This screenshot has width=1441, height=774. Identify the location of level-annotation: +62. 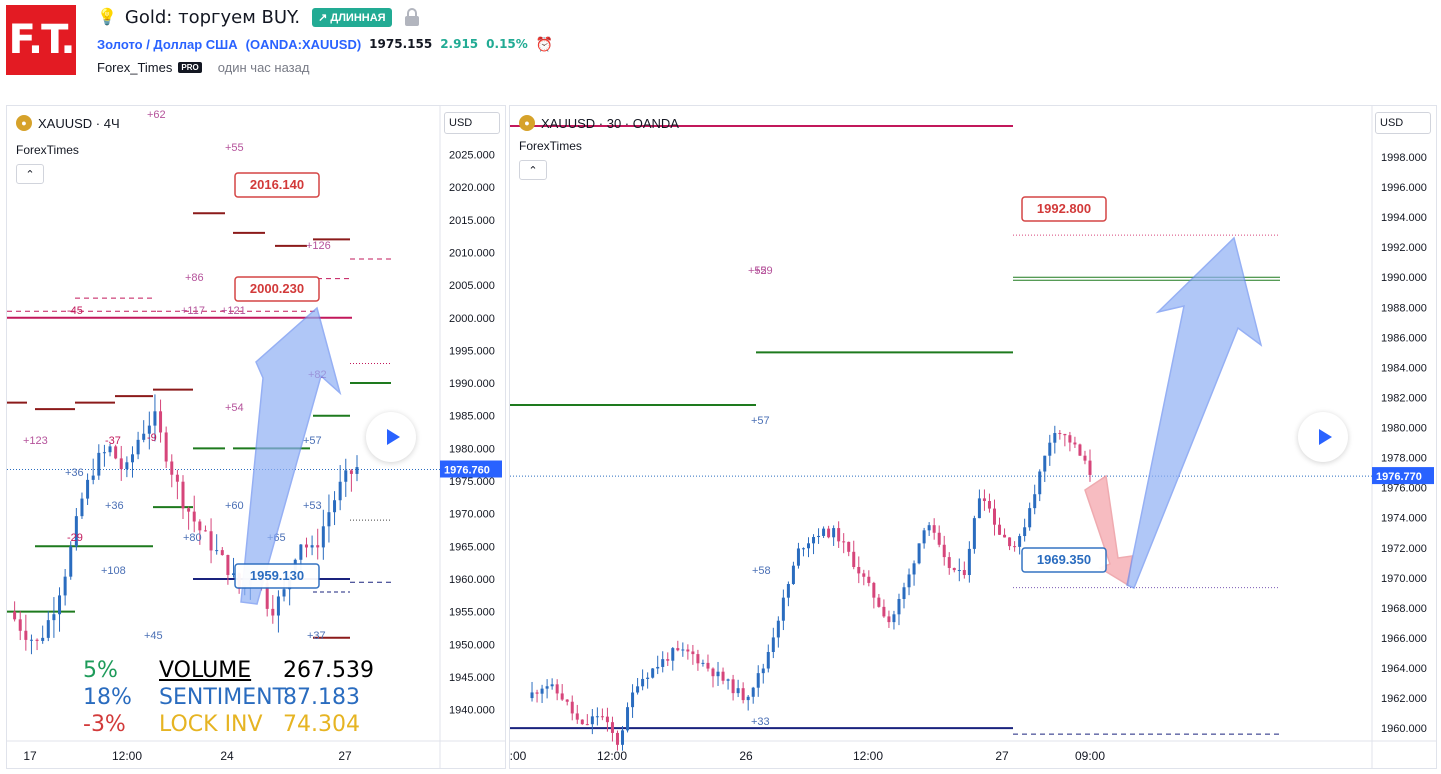
(156, 115).